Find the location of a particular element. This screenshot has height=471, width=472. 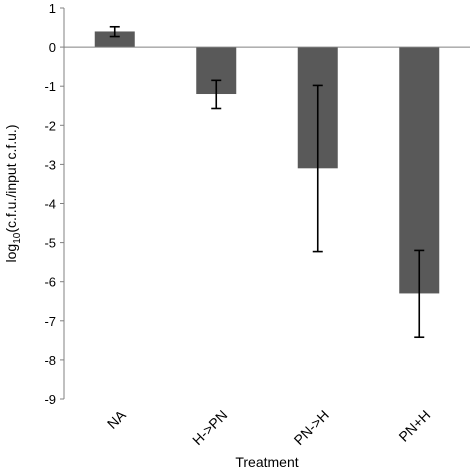

x-category-label: H->PN is located at coordinates (209, 427).